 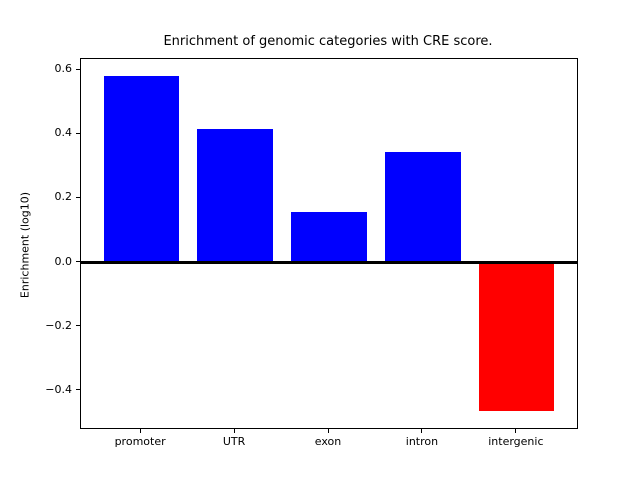 What do you see at coordinates (63, 133) in the screenshot?
I see `y-tick-label: 0.4` at bounding box center [63, 133].